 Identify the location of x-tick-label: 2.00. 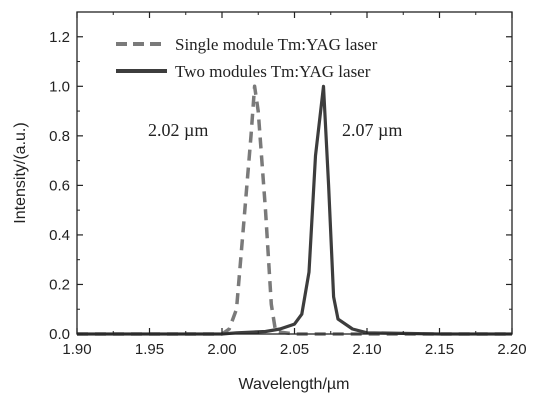
(221, 349).